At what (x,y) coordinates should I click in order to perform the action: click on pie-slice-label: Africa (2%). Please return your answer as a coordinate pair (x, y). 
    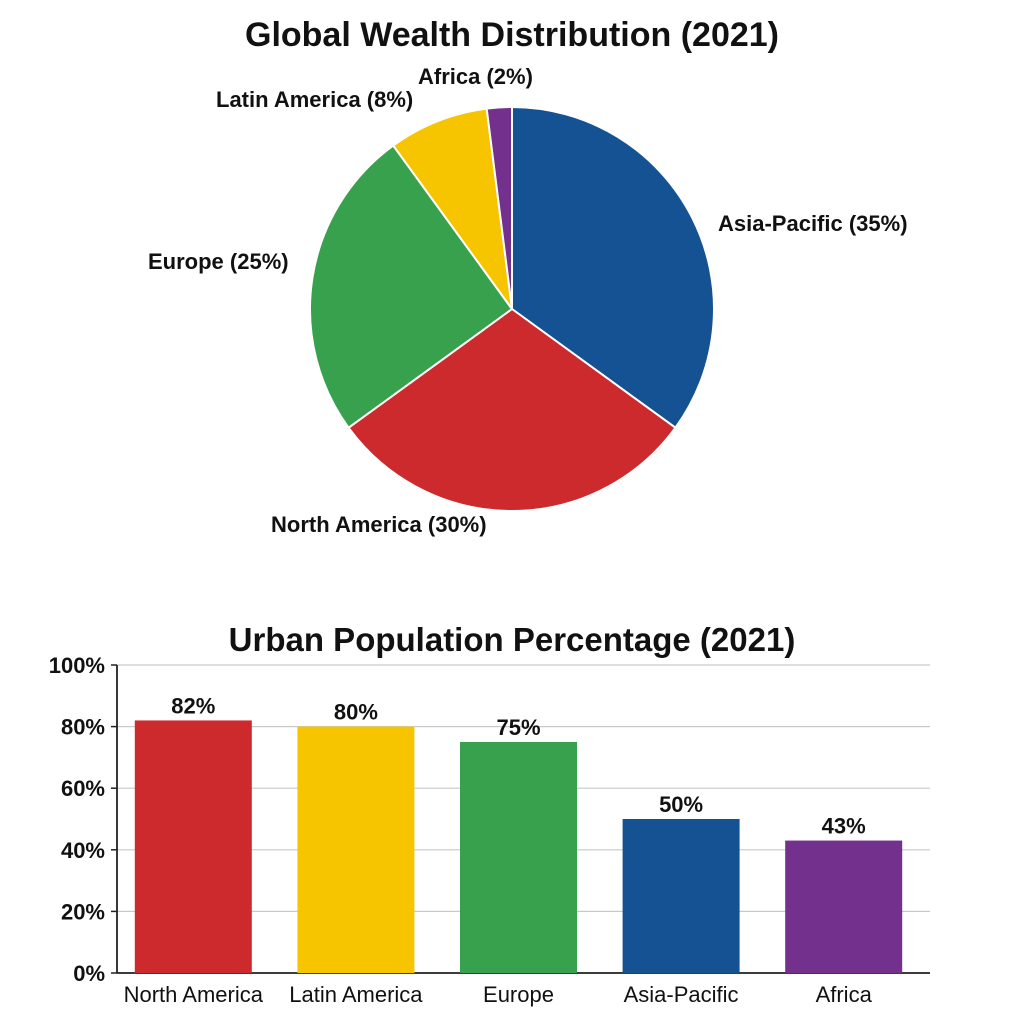
    Looking at the image, I should click on (475, 76).